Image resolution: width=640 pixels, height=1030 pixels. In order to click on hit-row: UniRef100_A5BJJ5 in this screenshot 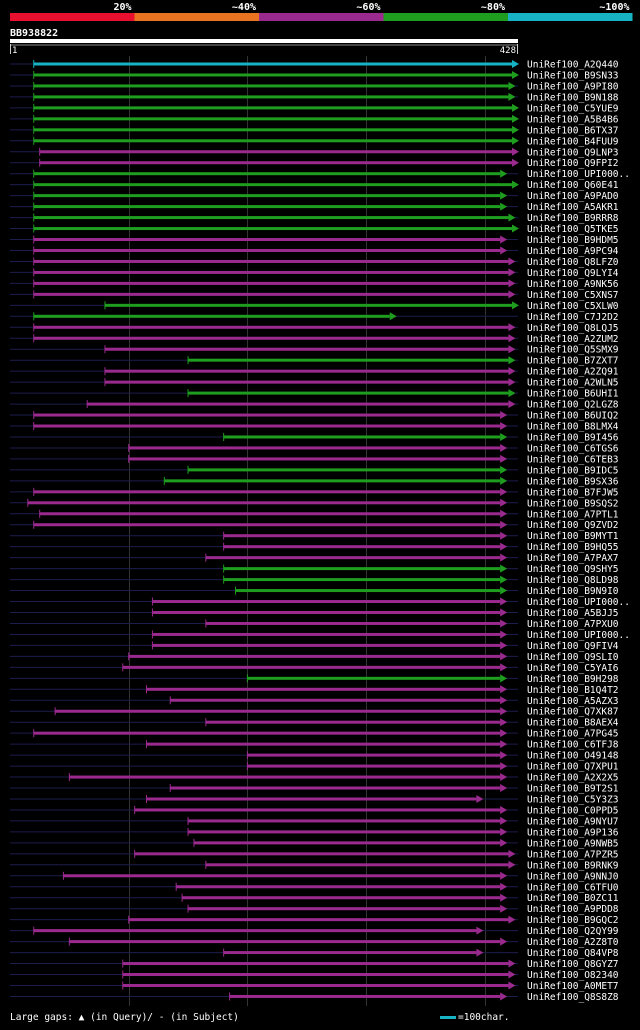, I will do `click(314, 613)`.